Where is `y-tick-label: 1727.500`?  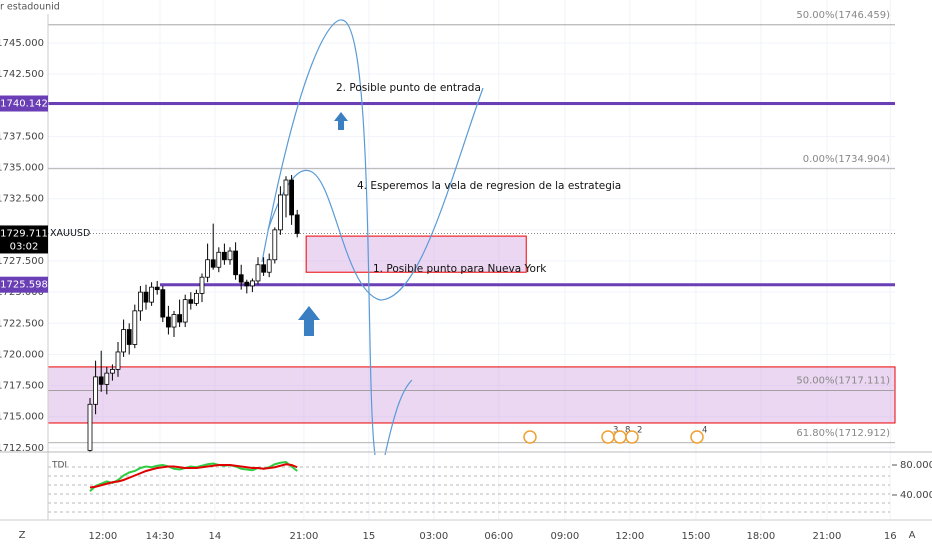 y-tick-label: 1727.500 is located at coordinates (22, 261).